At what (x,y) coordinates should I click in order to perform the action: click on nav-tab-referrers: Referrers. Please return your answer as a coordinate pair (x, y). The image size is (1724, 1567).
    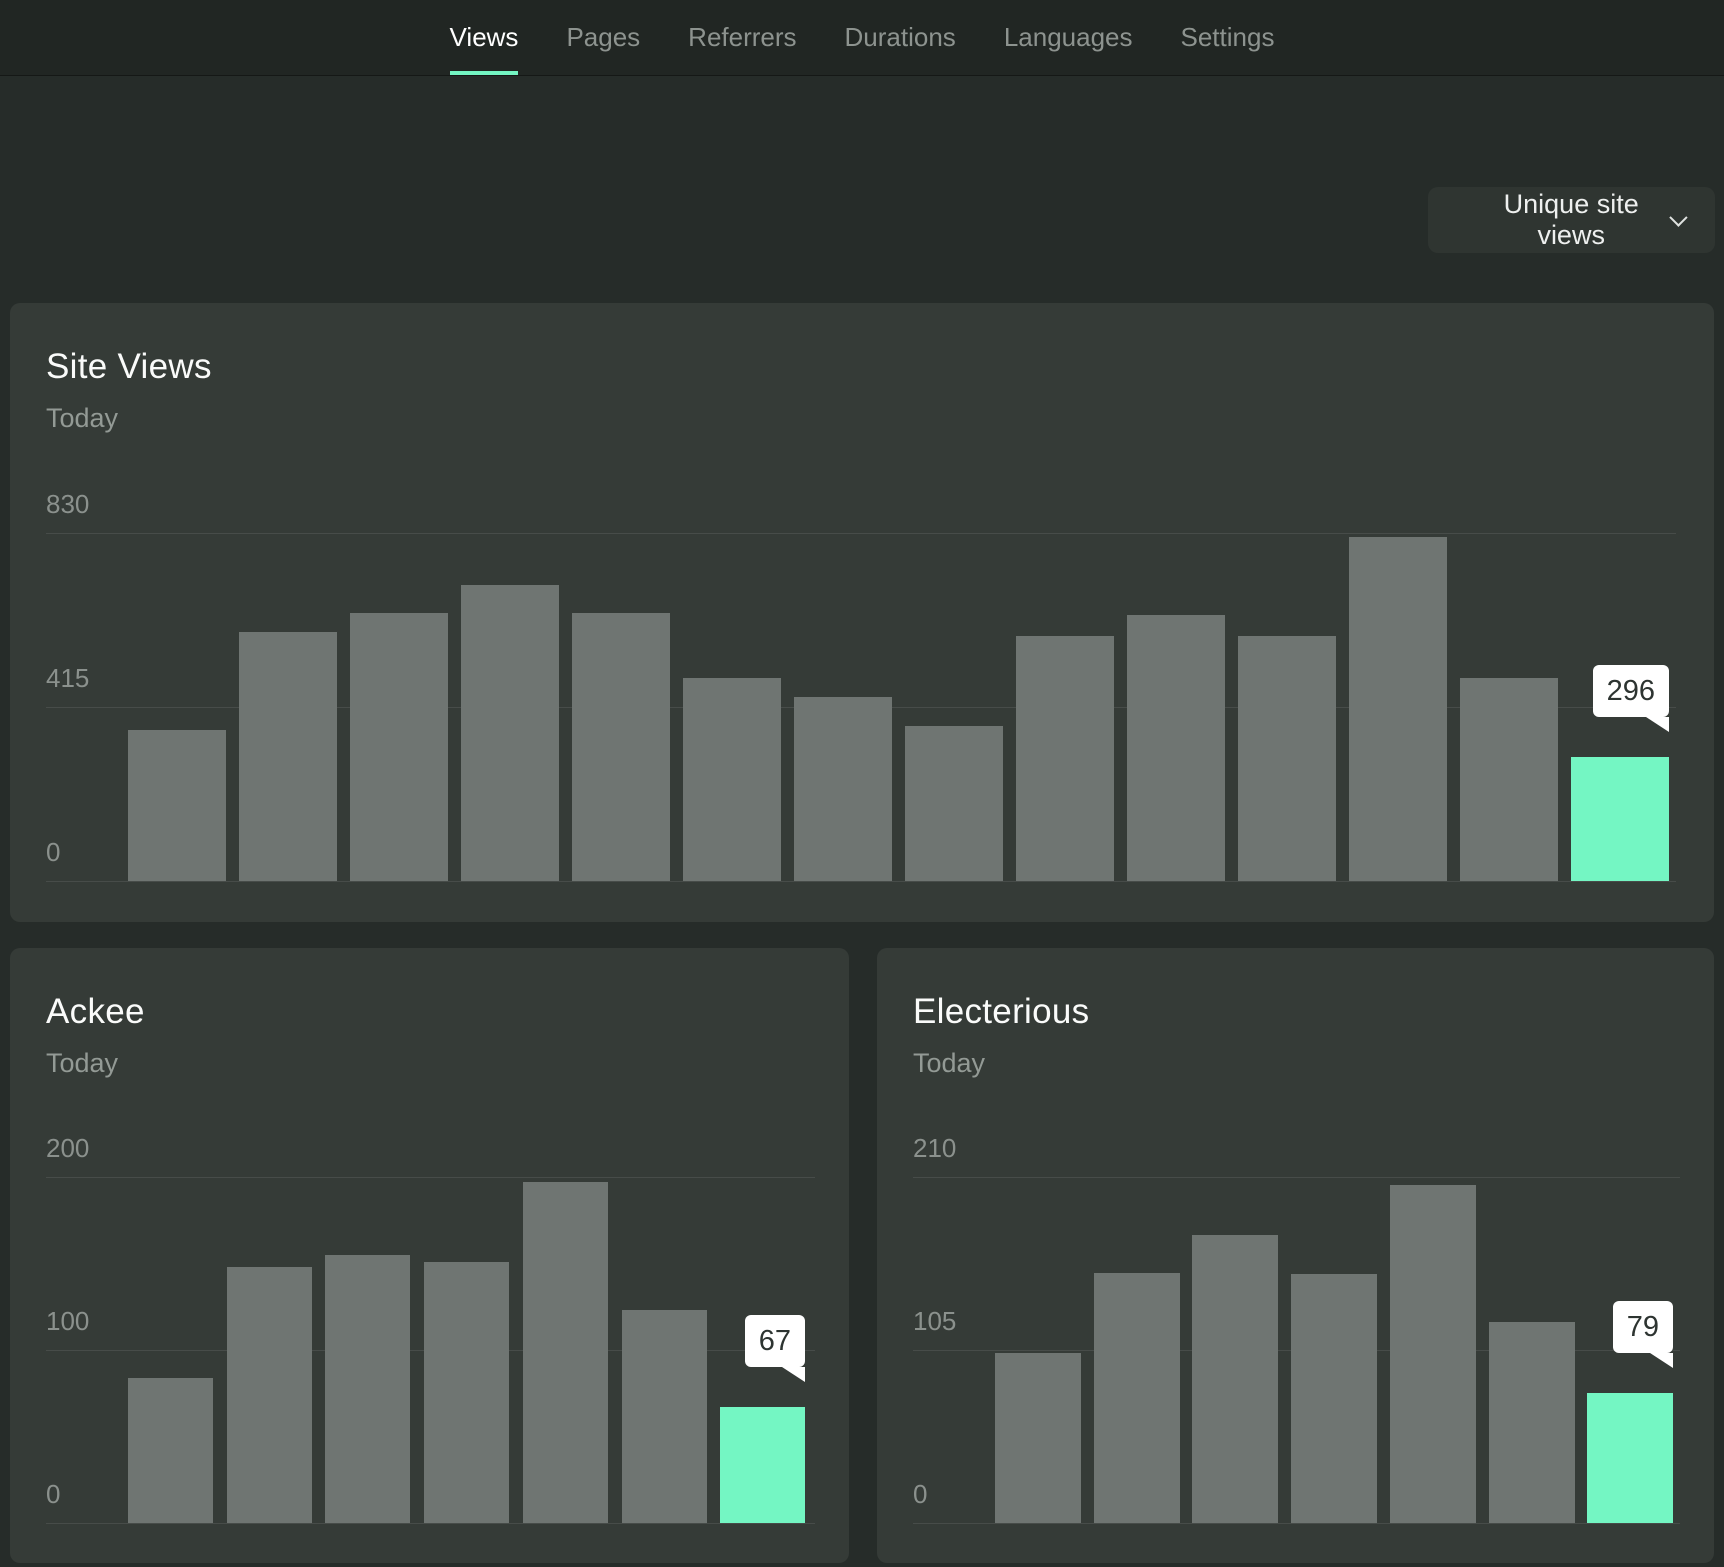
    Looking at the image, I should click on (742, 37).